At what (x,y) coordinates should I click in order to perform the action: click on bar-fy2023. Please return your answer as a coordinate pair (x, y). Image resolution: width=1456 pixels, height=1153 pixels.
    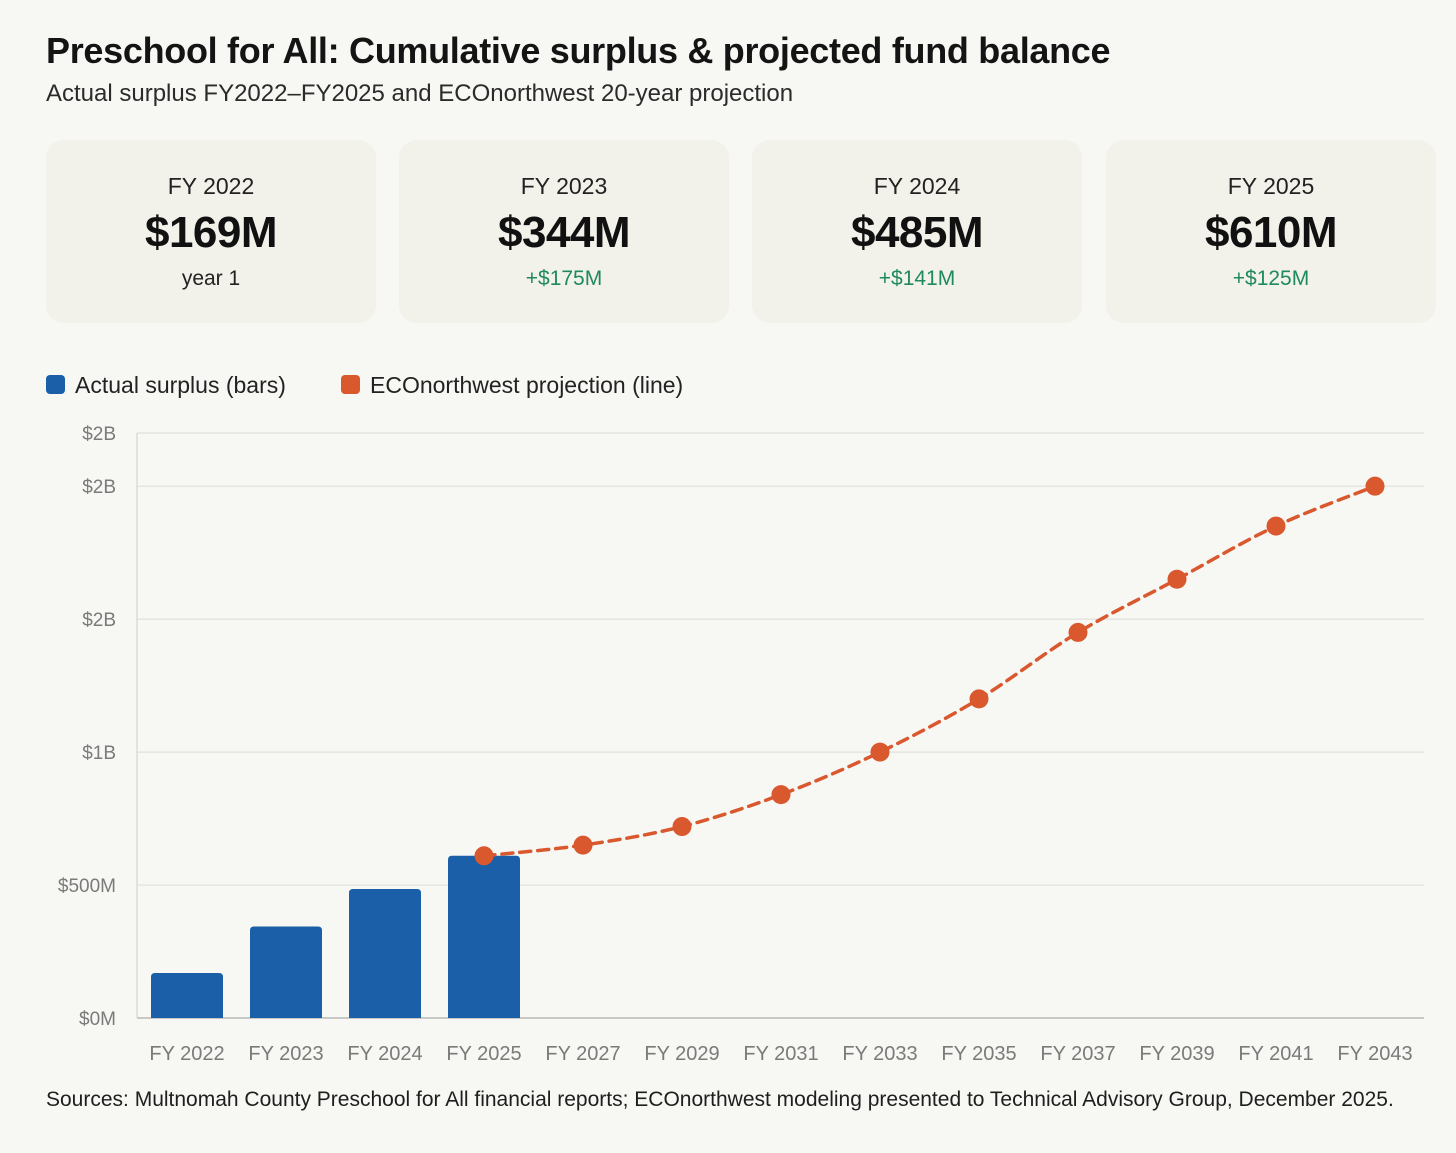
    Looking at the image, I should click on (286, 972).